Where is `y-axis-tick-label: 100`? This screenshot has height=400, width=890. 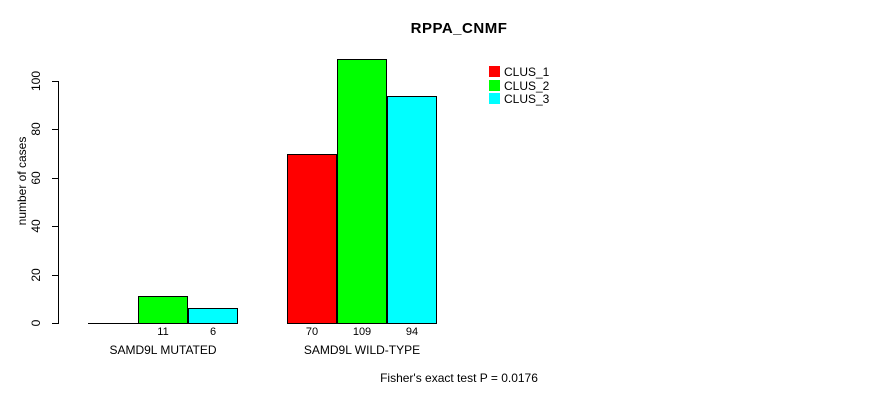 y-axis-tick-label: 100 is located at coordinates (36, 81).